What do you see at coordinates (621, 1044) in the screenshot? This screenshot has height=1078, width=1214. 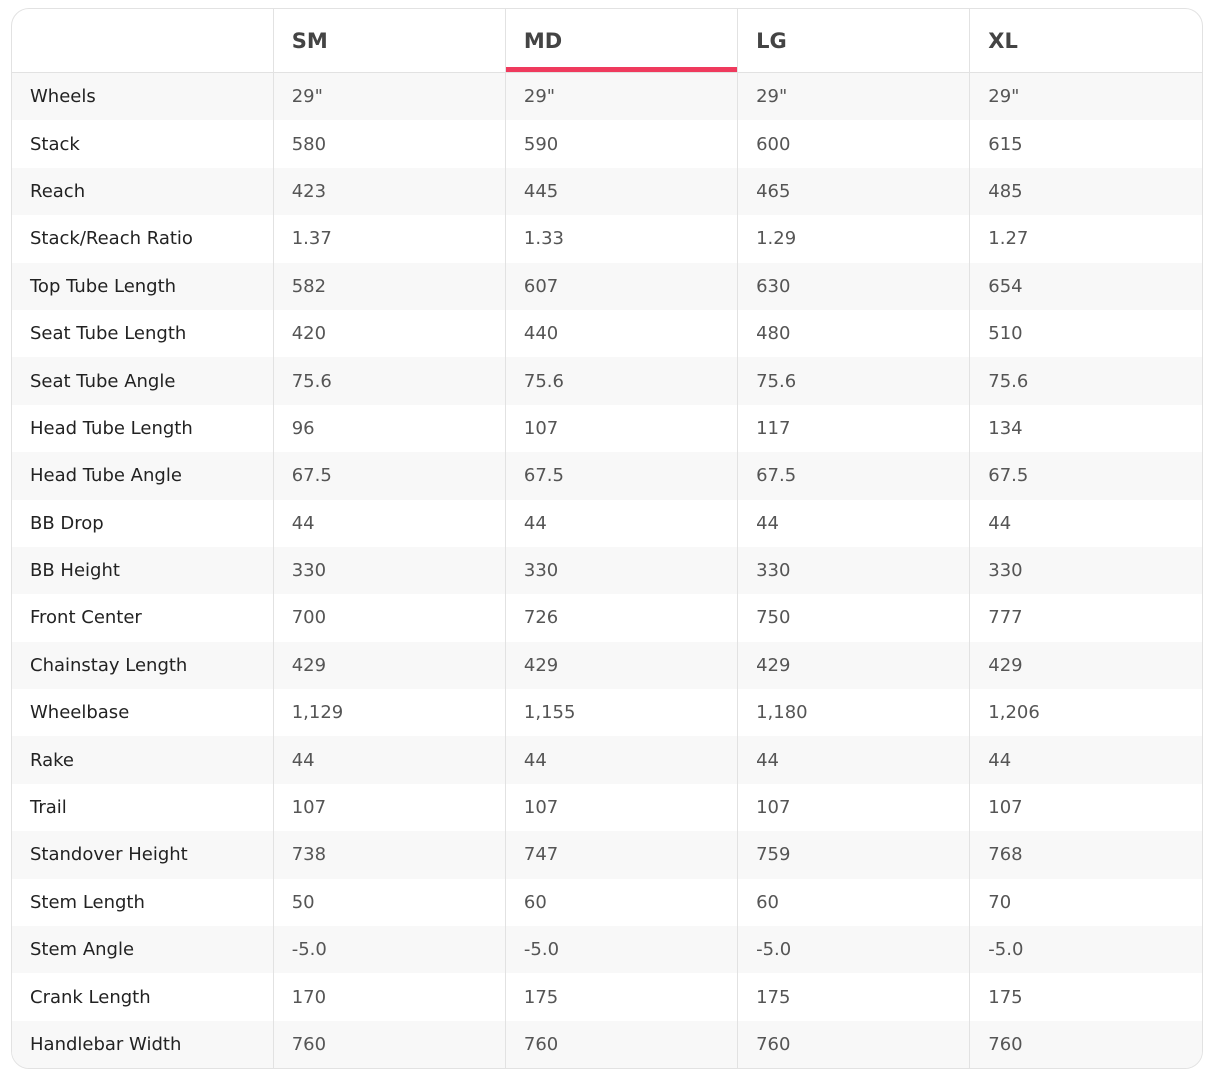 I see `cell-md: 760` at bounding box center [621, 1044].